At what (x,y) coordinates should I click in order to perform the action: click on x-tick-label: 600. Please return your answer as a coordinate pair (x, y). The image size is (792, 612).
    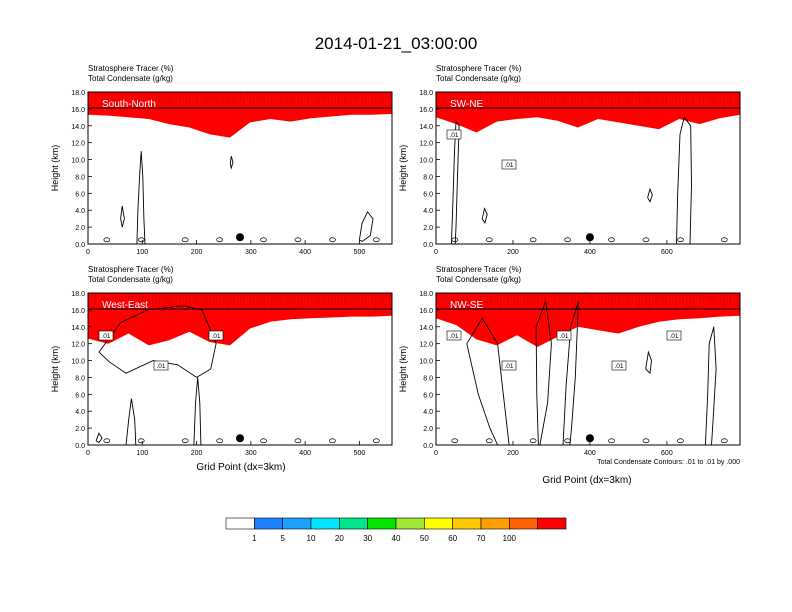
    Looking at the image, I should click on (667, 453).